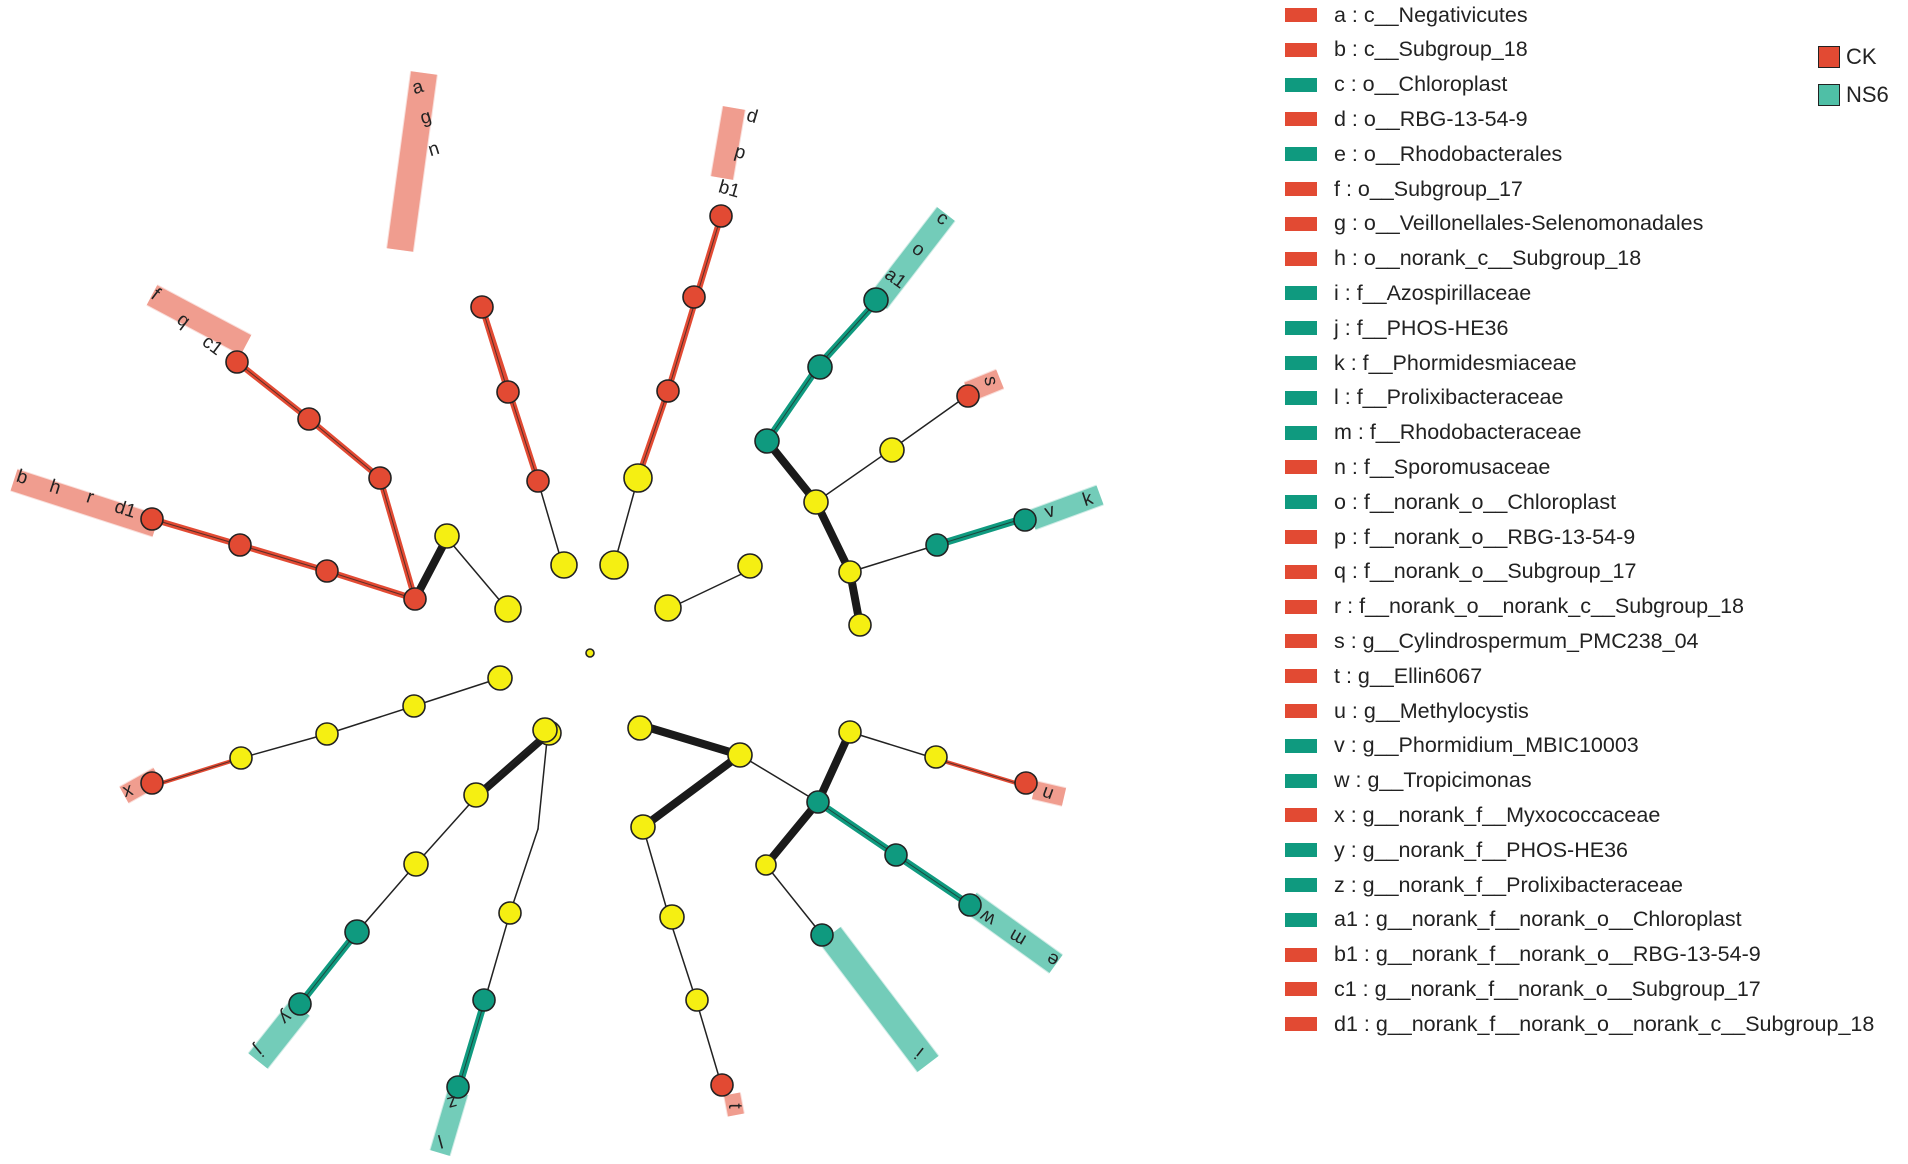  What do you see at coordinates (1424, 398) in the screenshot?
I see `legend-item-l: l : f__Prolixibacteraceae` at bounding box center [1424, 398].